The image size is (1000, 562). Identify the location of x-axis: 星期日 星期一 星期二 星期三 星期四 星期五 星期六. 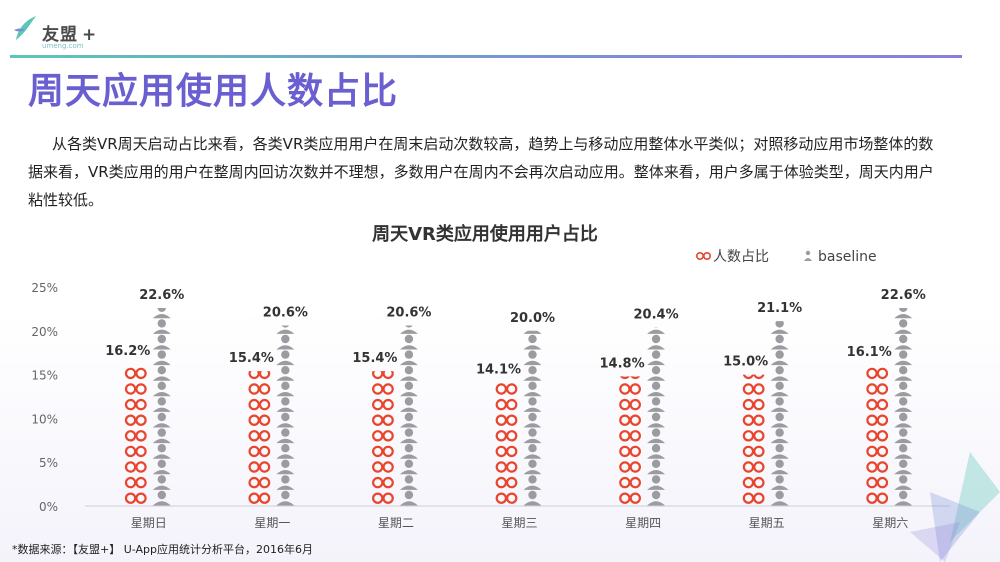
(517, 517).